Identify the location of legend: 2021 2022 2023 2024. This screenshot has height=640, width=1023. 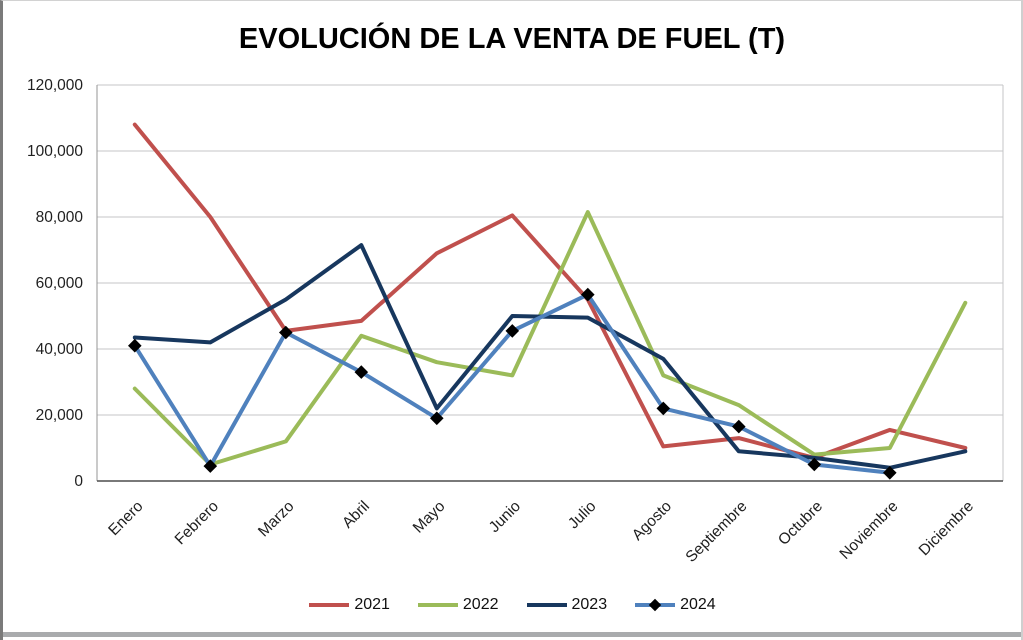
(512, 605).